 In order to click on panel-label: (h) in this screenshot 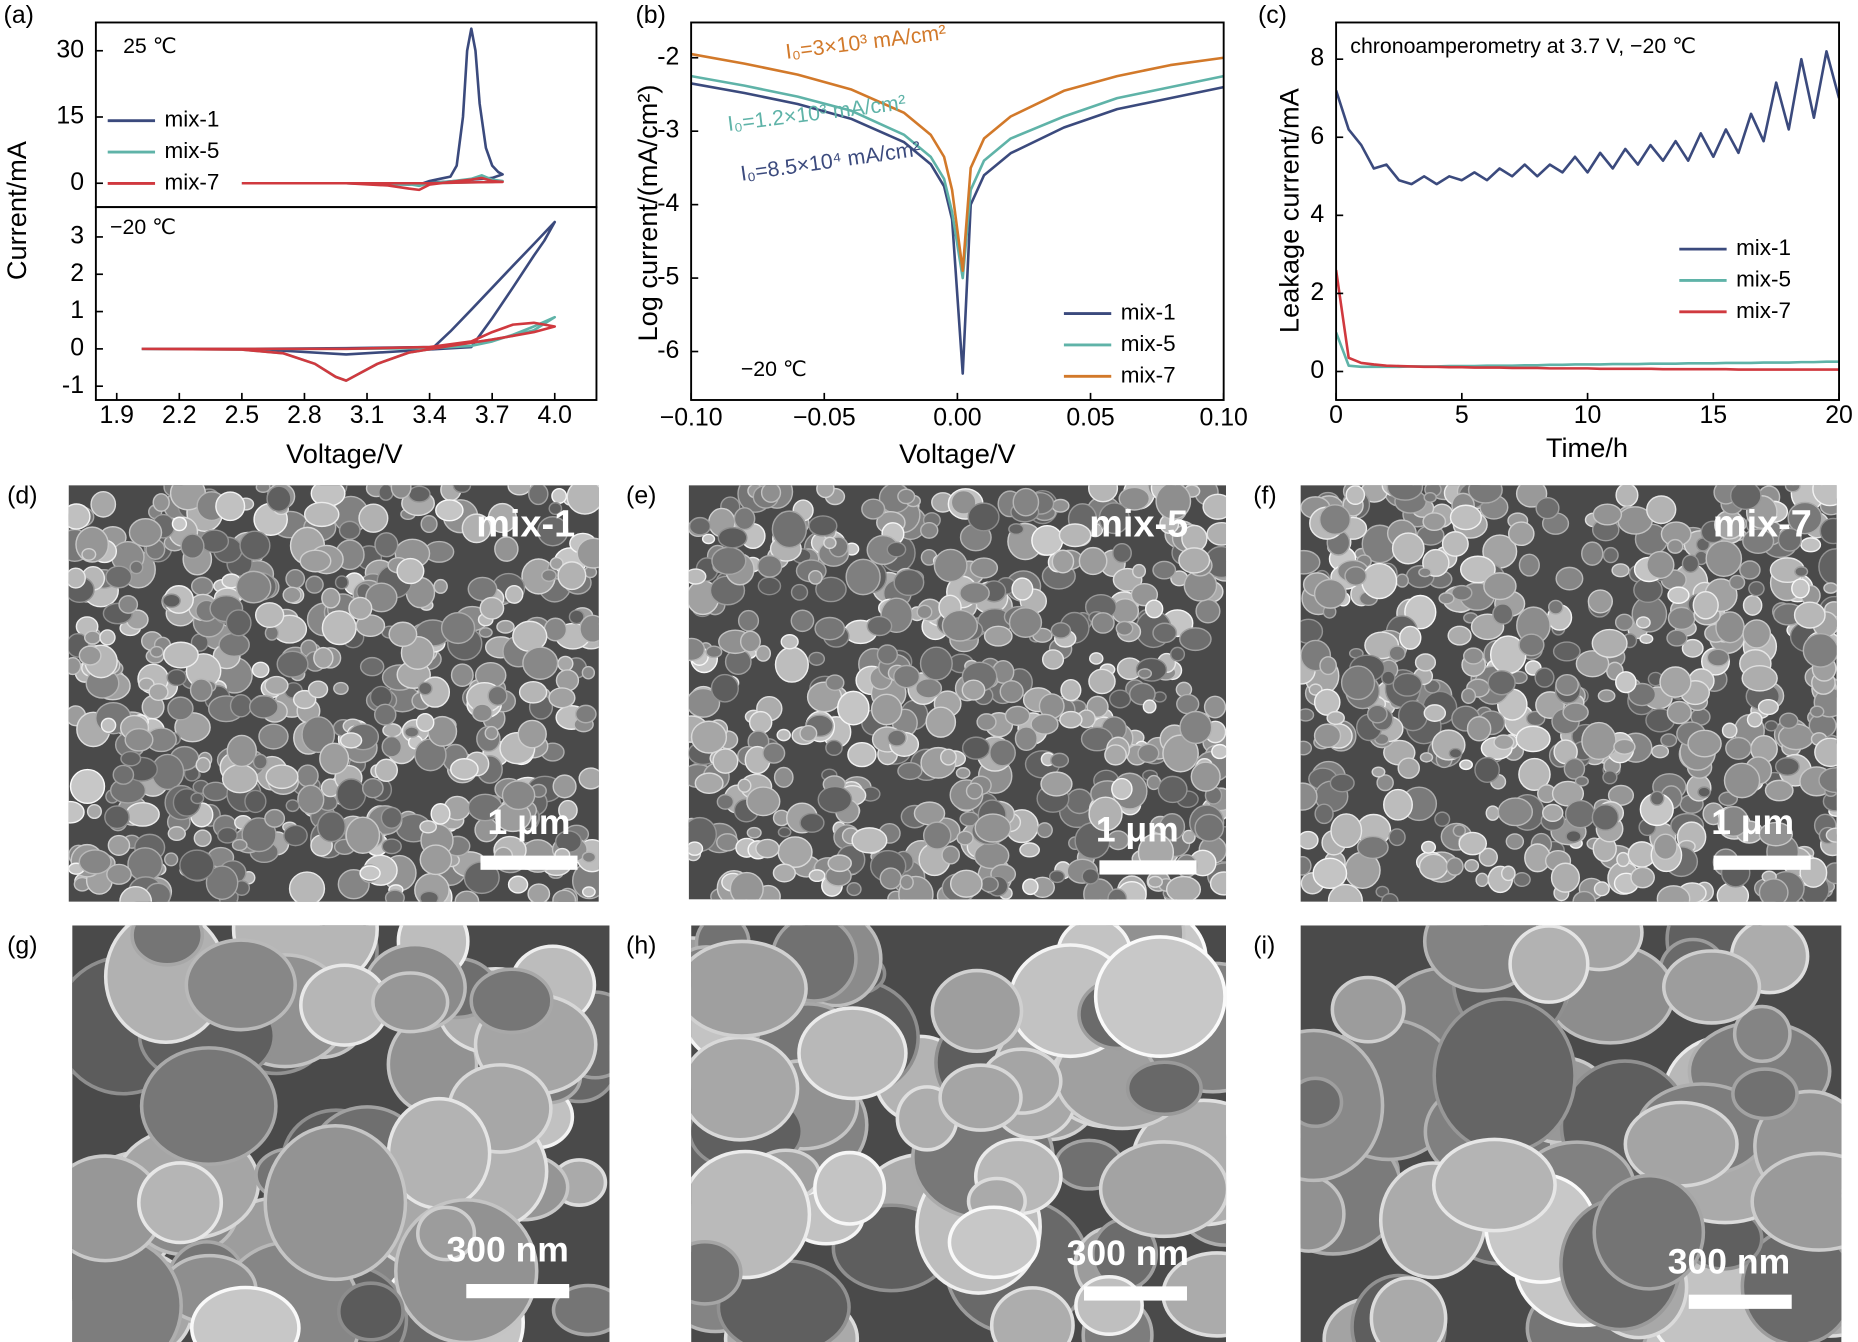, I will do `click(641, 945)`.